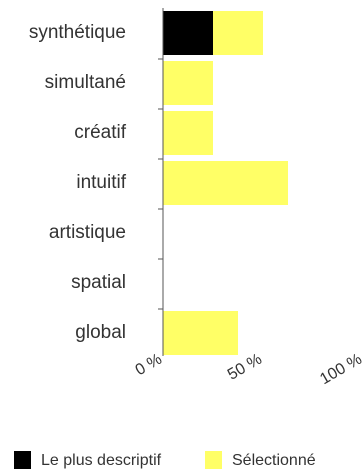 Image resolution: width=364 pixels, height=476 pixels. I want to click on category-label: artistique, so click(87, 232).